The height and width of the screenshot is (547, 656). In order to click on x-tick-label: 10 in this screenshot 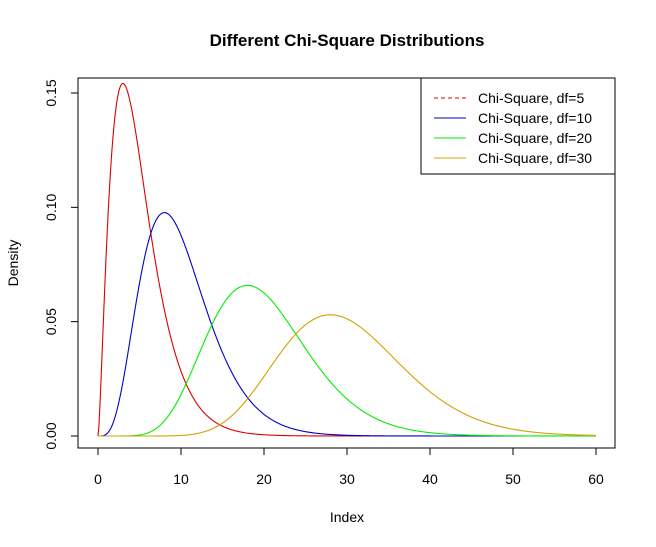, I will do `click(181, 479)`.